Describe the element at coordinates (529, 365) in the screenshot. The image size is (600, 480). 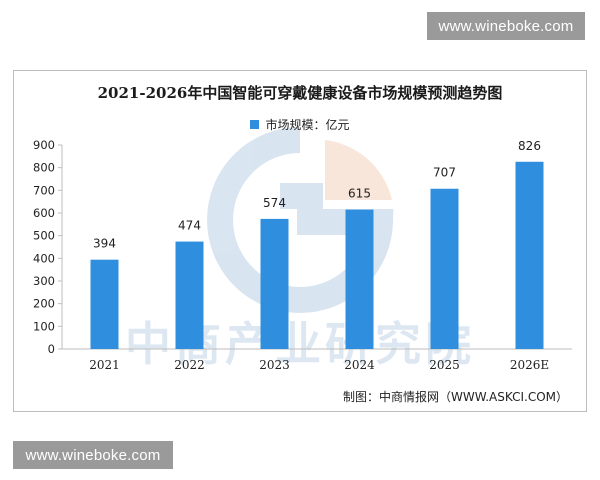
I see `x-tick-label: 2026E` at that location.